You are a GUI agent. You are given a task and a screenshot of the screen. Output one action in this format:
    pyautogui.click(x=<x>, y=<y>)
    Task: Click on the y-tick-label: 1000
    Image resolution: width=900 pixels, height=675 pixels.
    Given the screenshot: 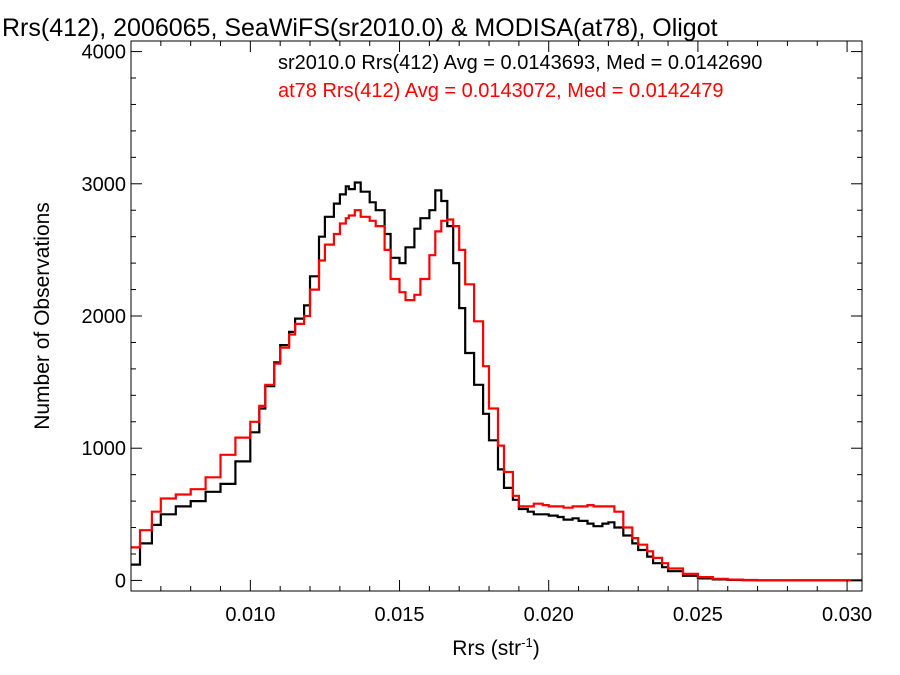 What is the action you would take?
    pyautogui.click(x=104, y=449)
    